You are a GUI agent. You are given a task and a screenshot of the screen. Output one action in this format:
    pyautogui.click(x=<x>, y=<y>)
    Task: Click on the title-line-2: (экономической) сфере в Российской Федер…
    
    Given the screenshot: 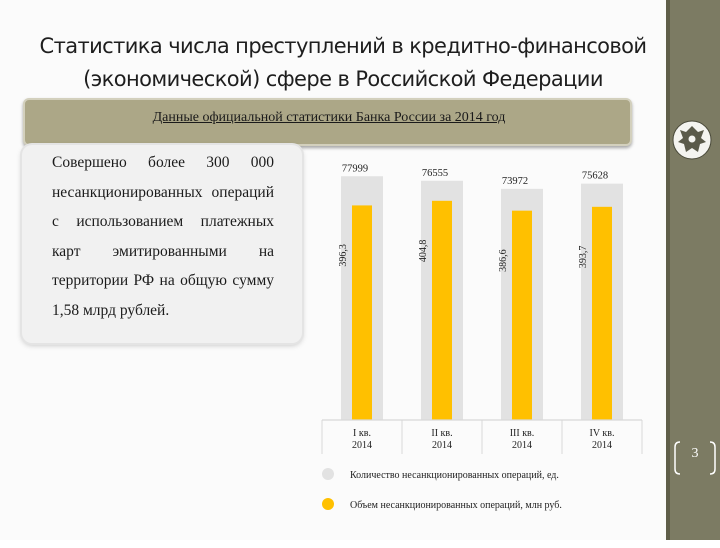 What is the action you would take?
    pyautogui.click(x=343, y=79)
    